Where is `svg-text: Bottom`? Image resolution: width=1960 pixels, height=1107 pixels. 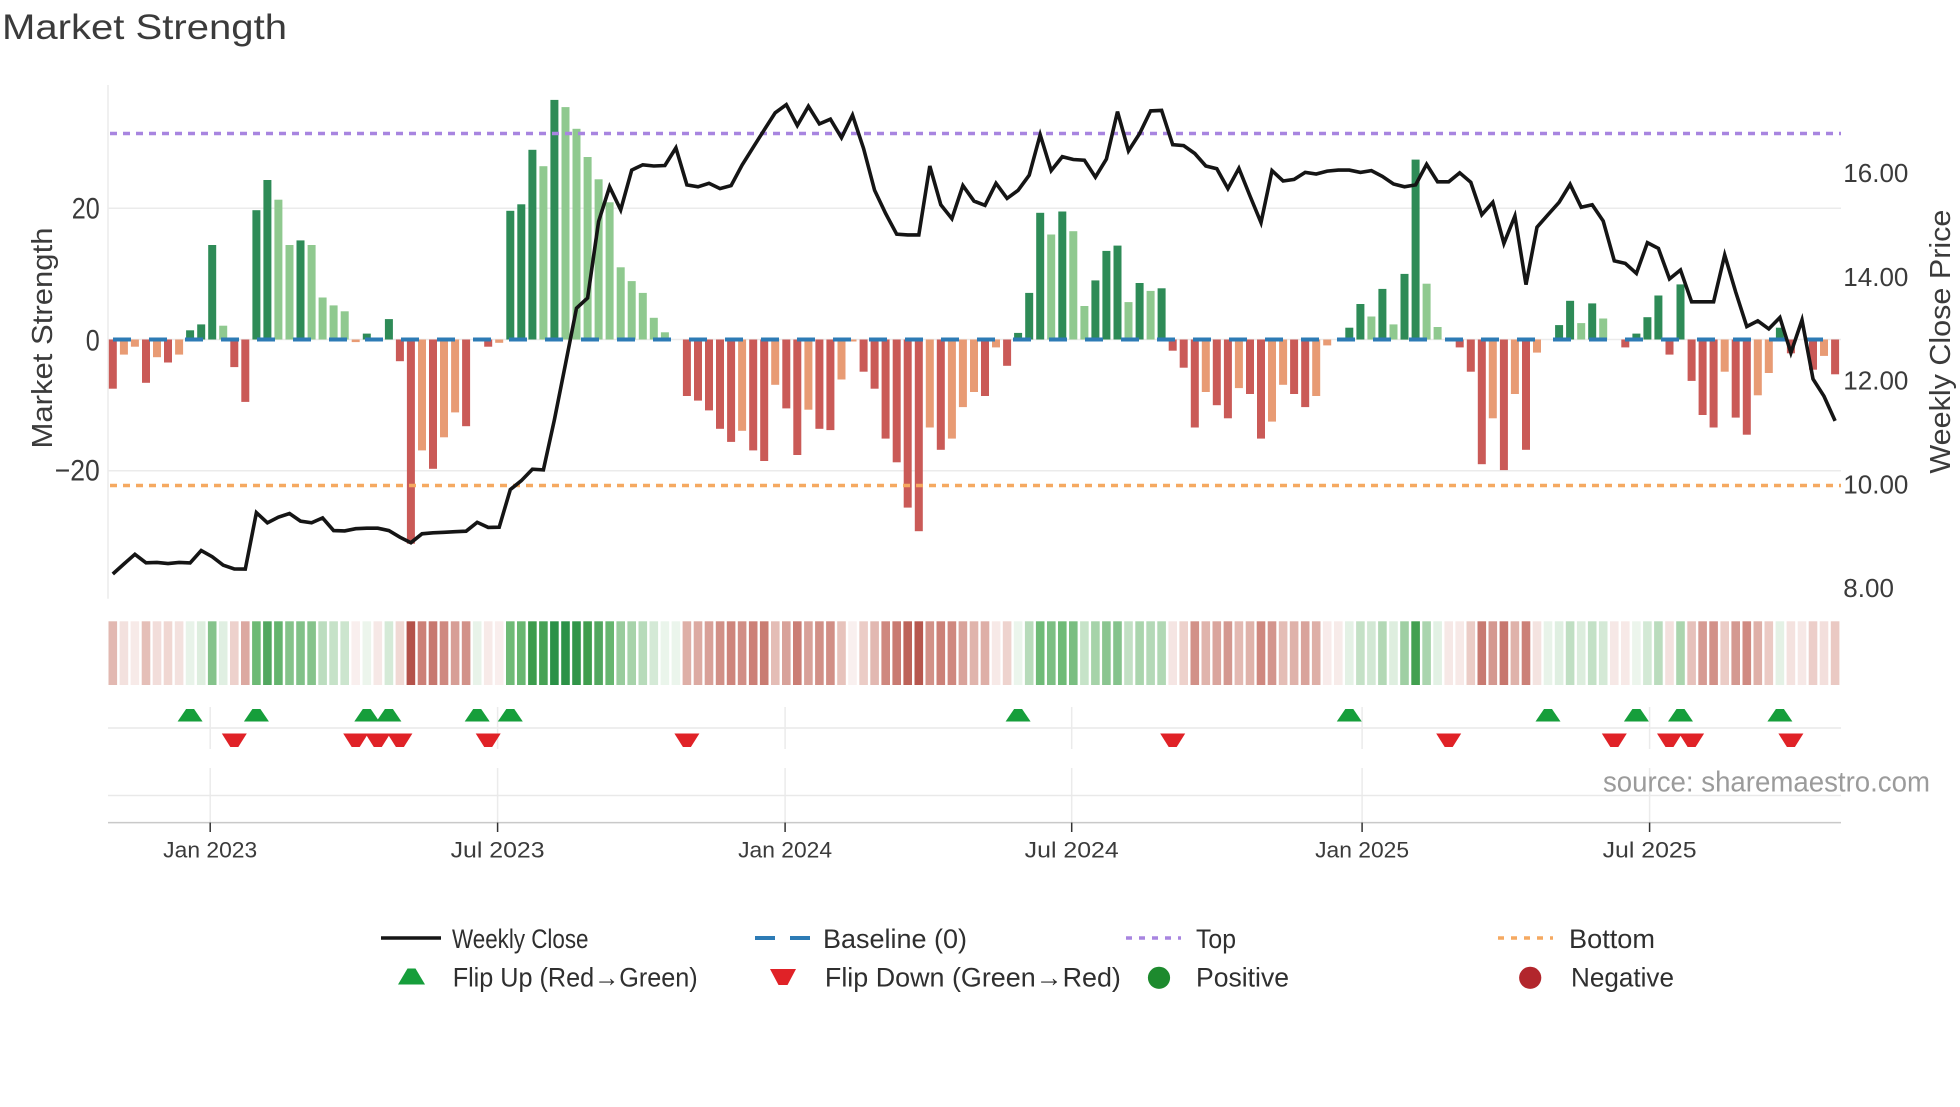 svg-text: Bottom is located at coordinates (1612, 939).